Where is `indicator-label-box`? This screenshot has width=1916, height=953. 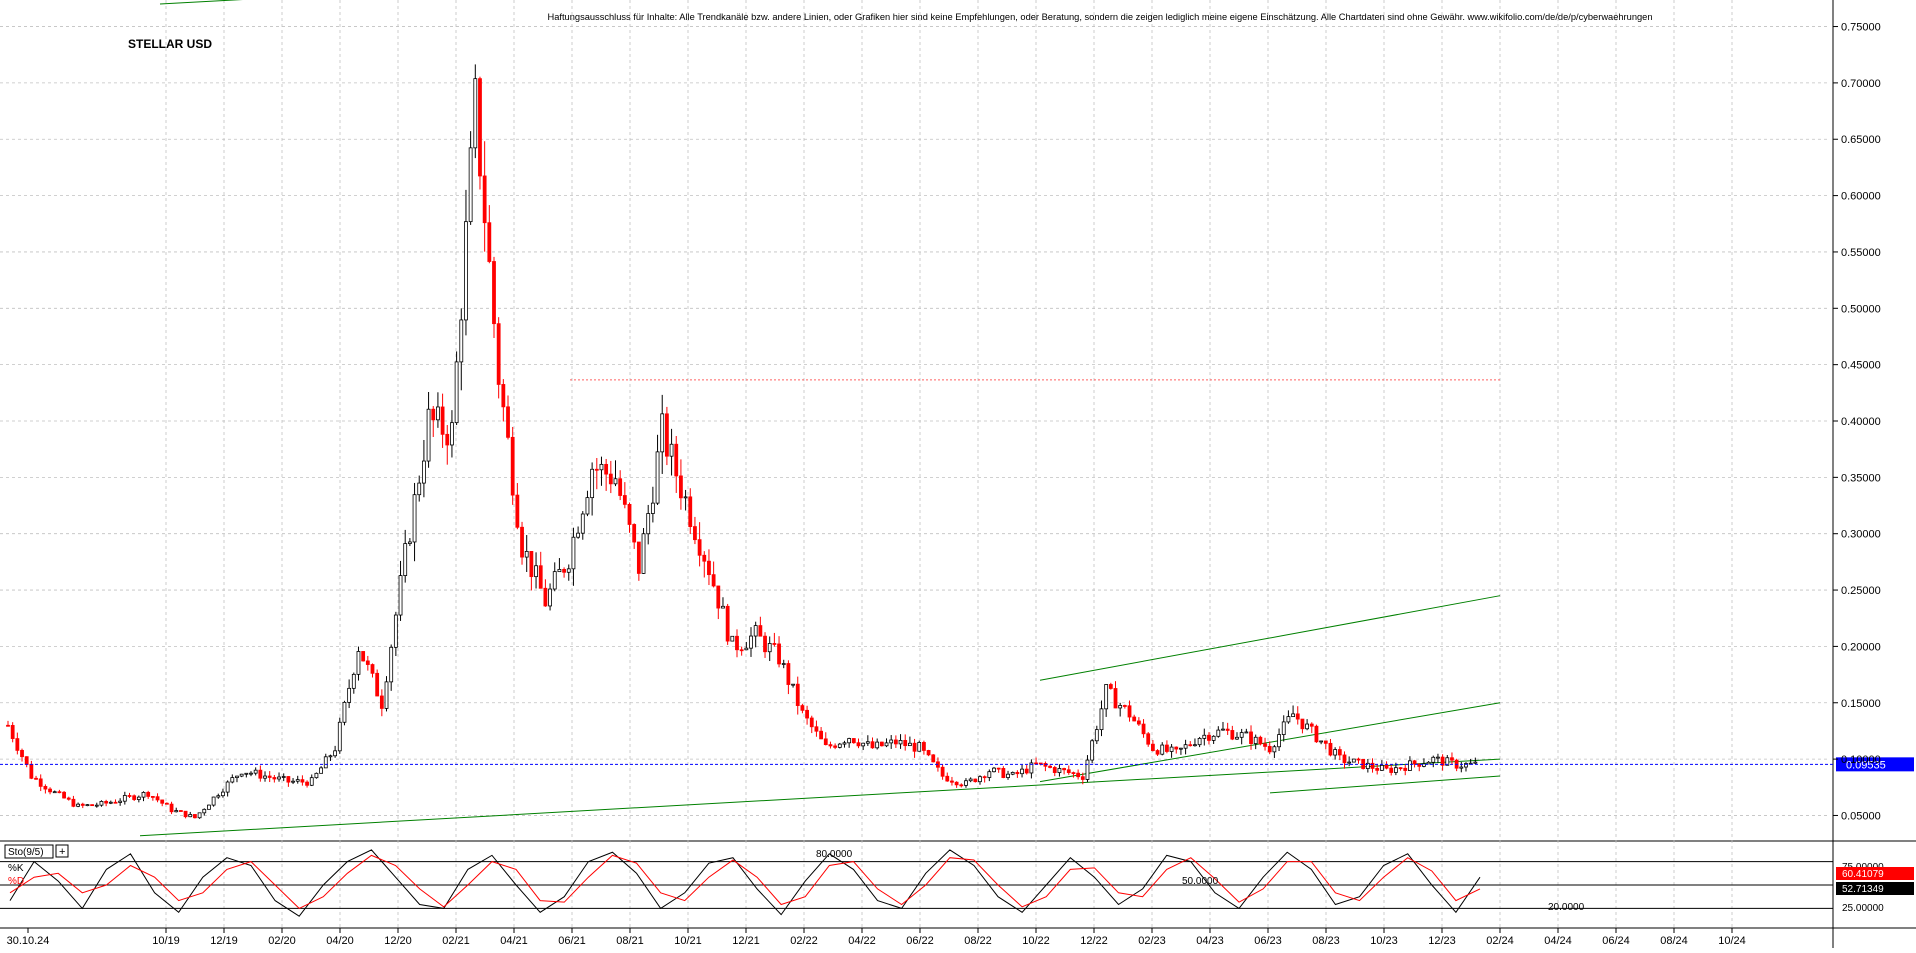 indicator-label-box is located at coordinates (29, 851).